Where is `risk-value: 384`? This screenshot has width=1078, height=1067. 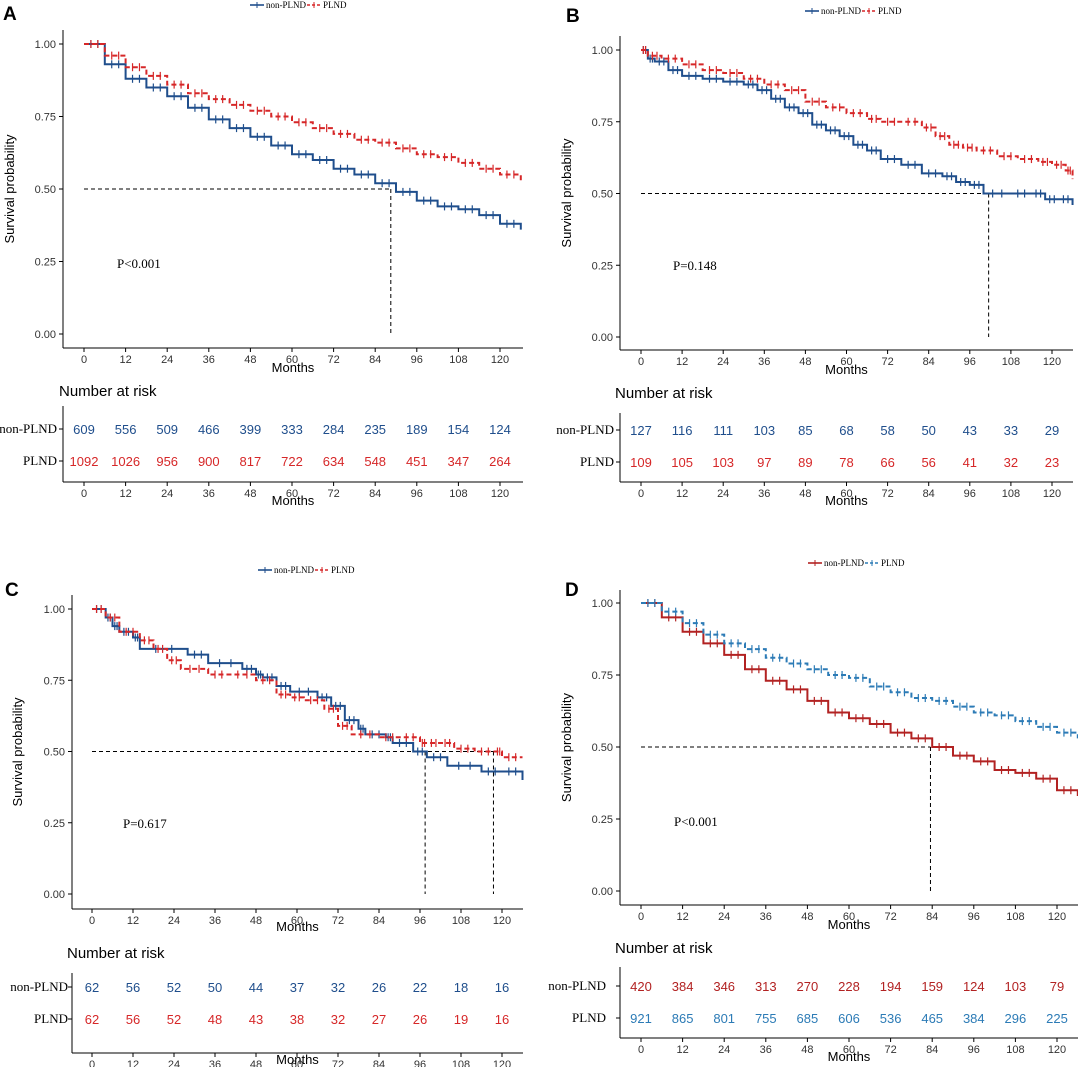 risk-value: 384 is located at coordinates (974, 1018).